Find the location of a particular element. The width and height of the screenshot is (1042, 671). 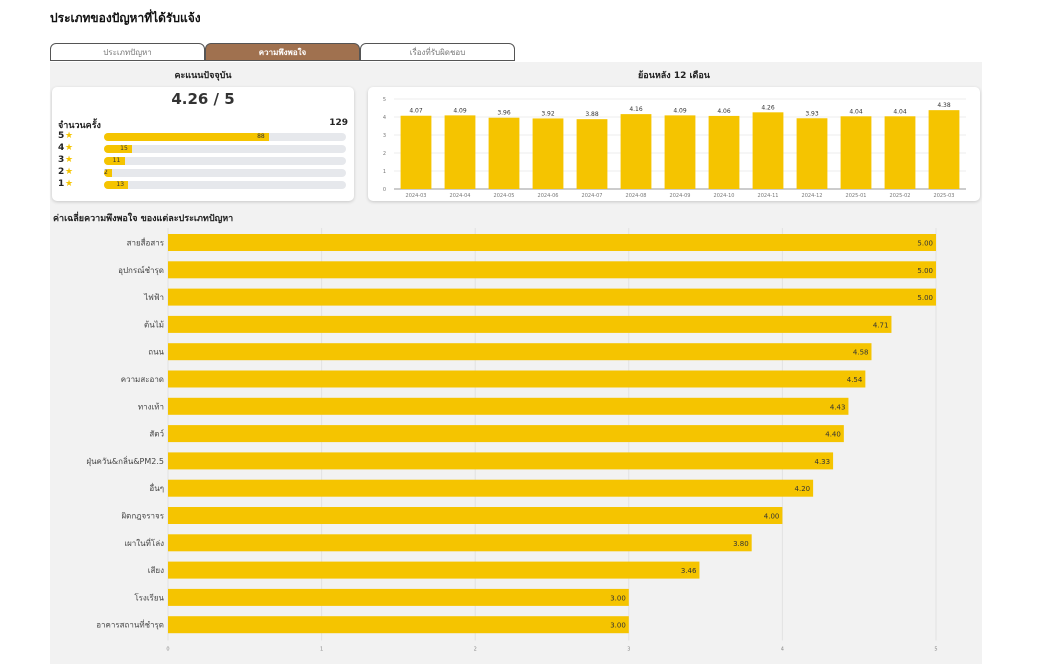

history-value-label: 4.16 is located at coordinates (636, 109).